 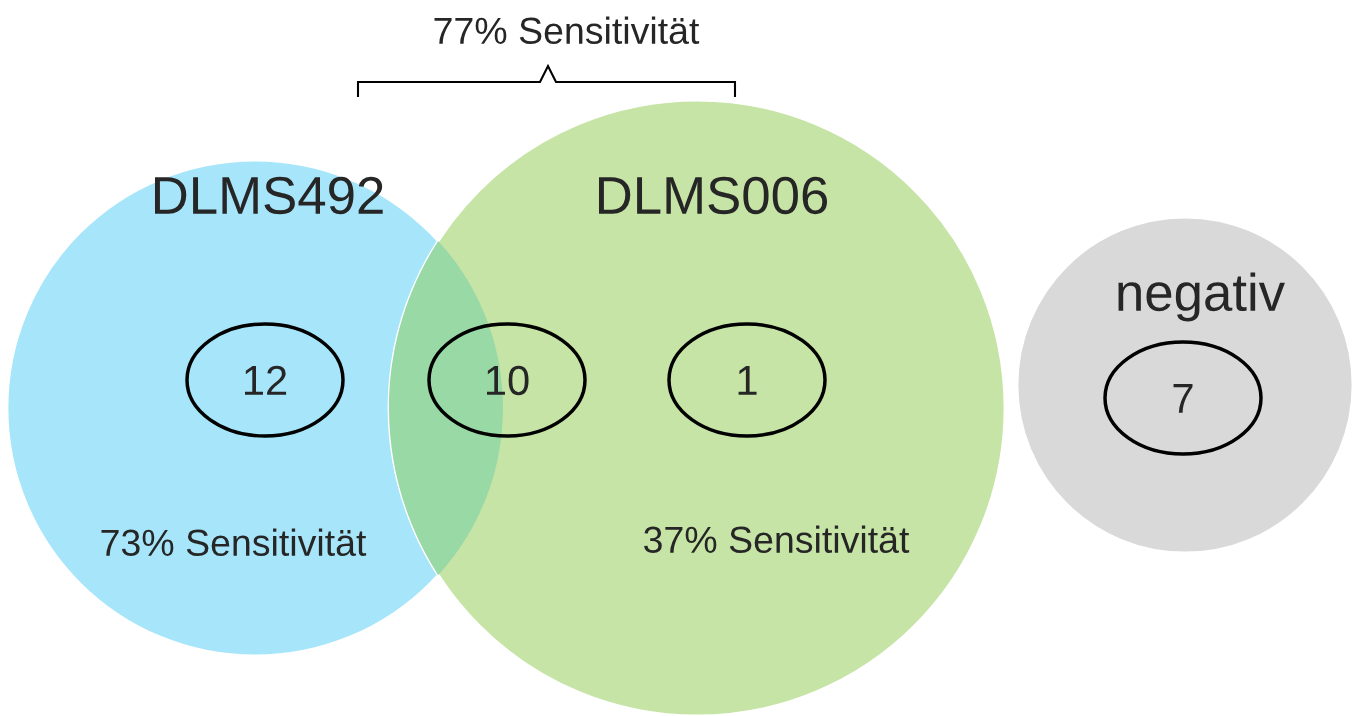 What do you see at coordinates (747, 380) in the screenshot?
I see `data-label: 1` at bounding box center [747, 380].